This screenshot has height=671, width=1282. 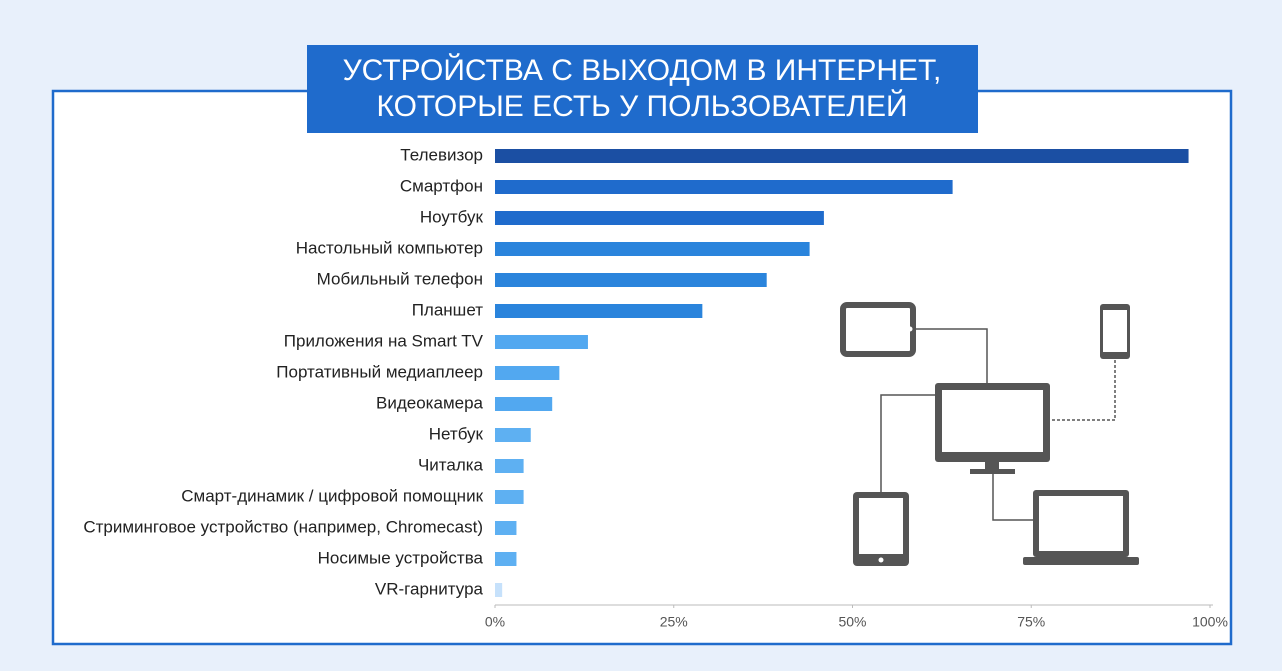 I want to click on devices-illustration, so click(x=989, y=434).